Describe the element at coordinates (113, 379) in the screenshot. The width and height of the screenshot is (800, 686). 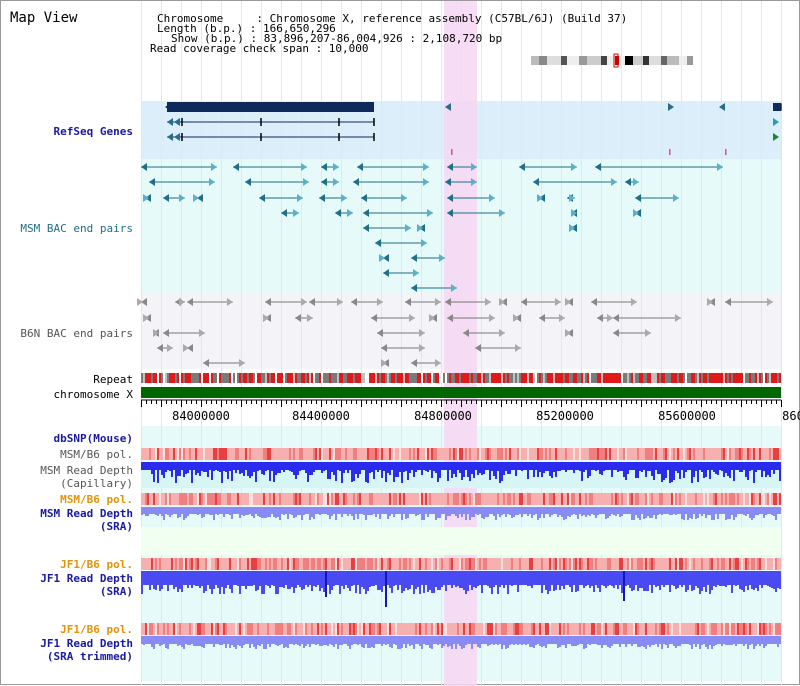
I see `track-label-repeat: Repeat` at that location.